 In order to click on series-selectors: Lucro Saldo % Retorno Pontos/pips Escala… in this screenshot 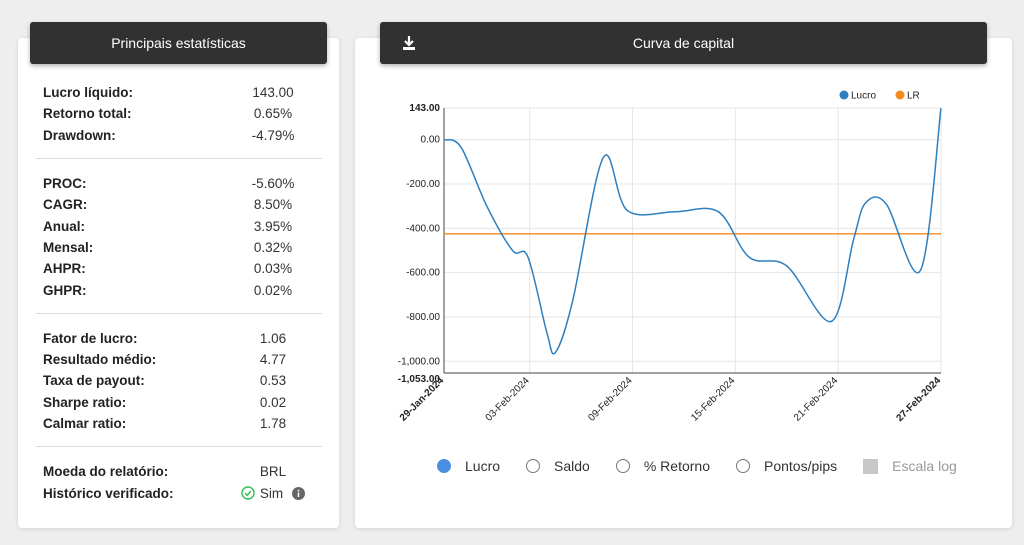, I will do `click(710, 466)`.